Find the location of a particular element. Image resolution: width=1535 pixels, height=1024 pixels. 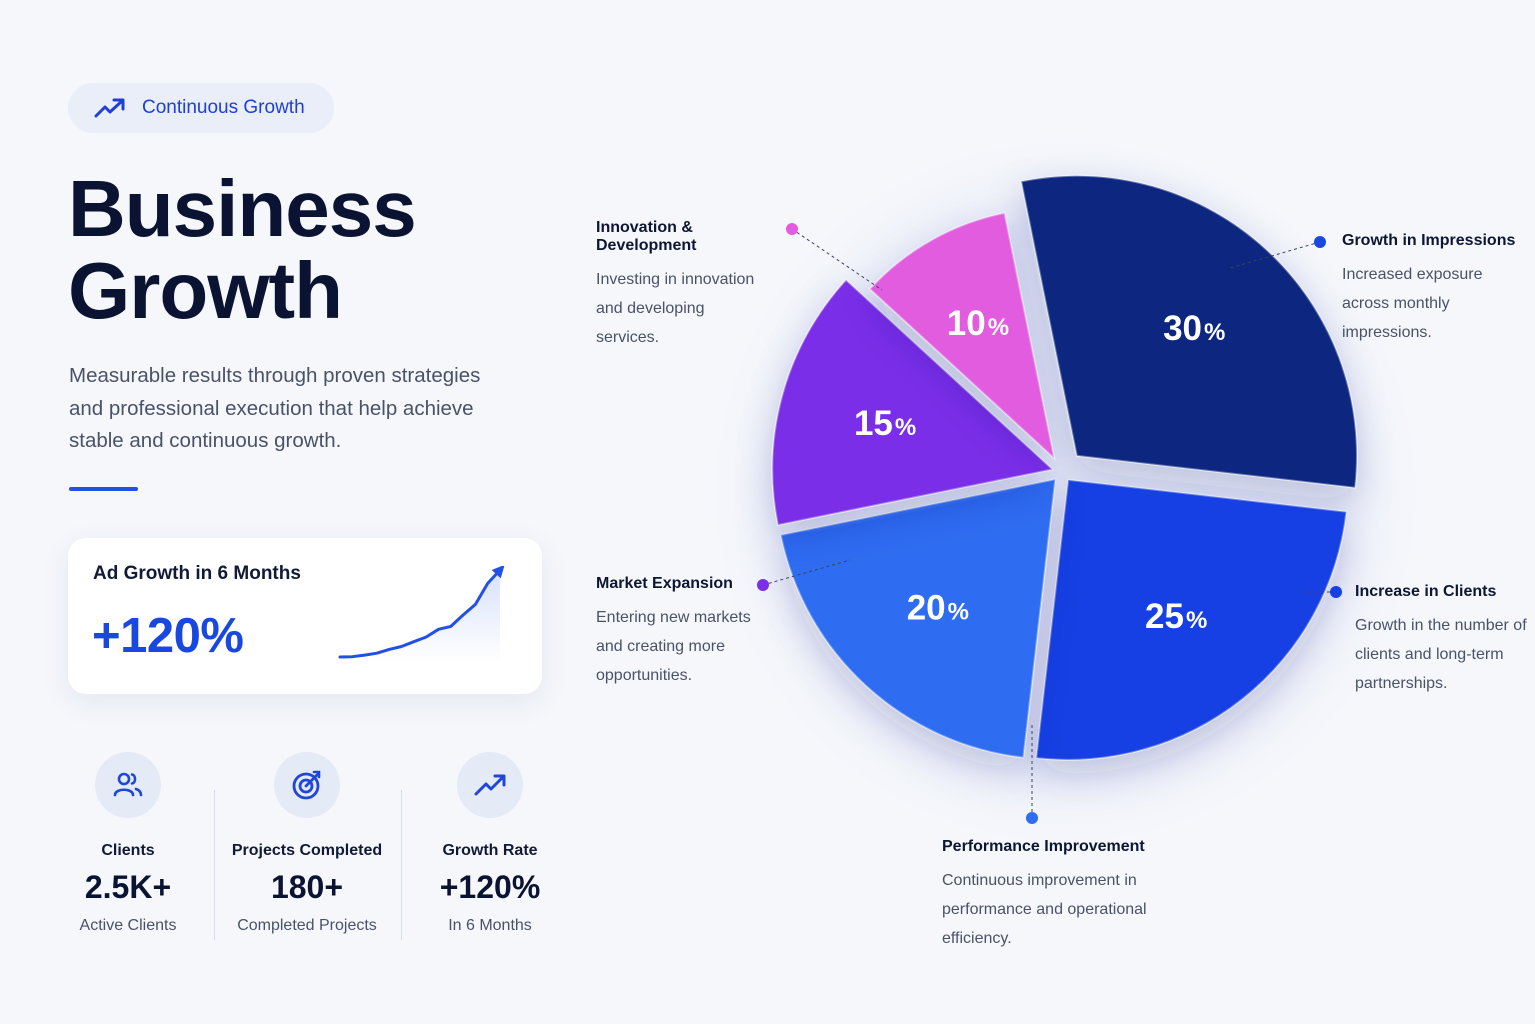

page-title: Business Growth is located at coordinates (298, 250).